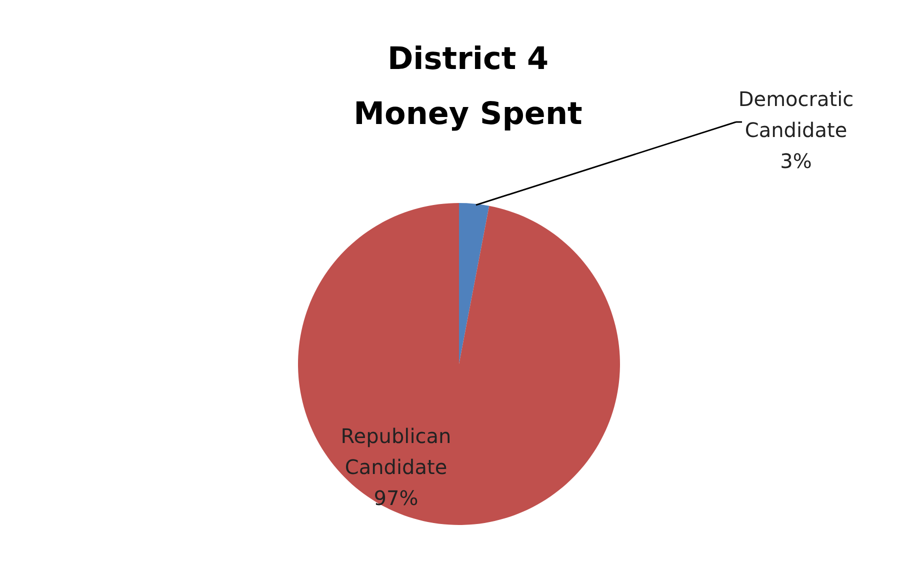 This screenshot has width=918, height=579. Describe the element at coordinates (396, 451) in the screenshot. I see `slice-label: Republican Candidate` at that location.